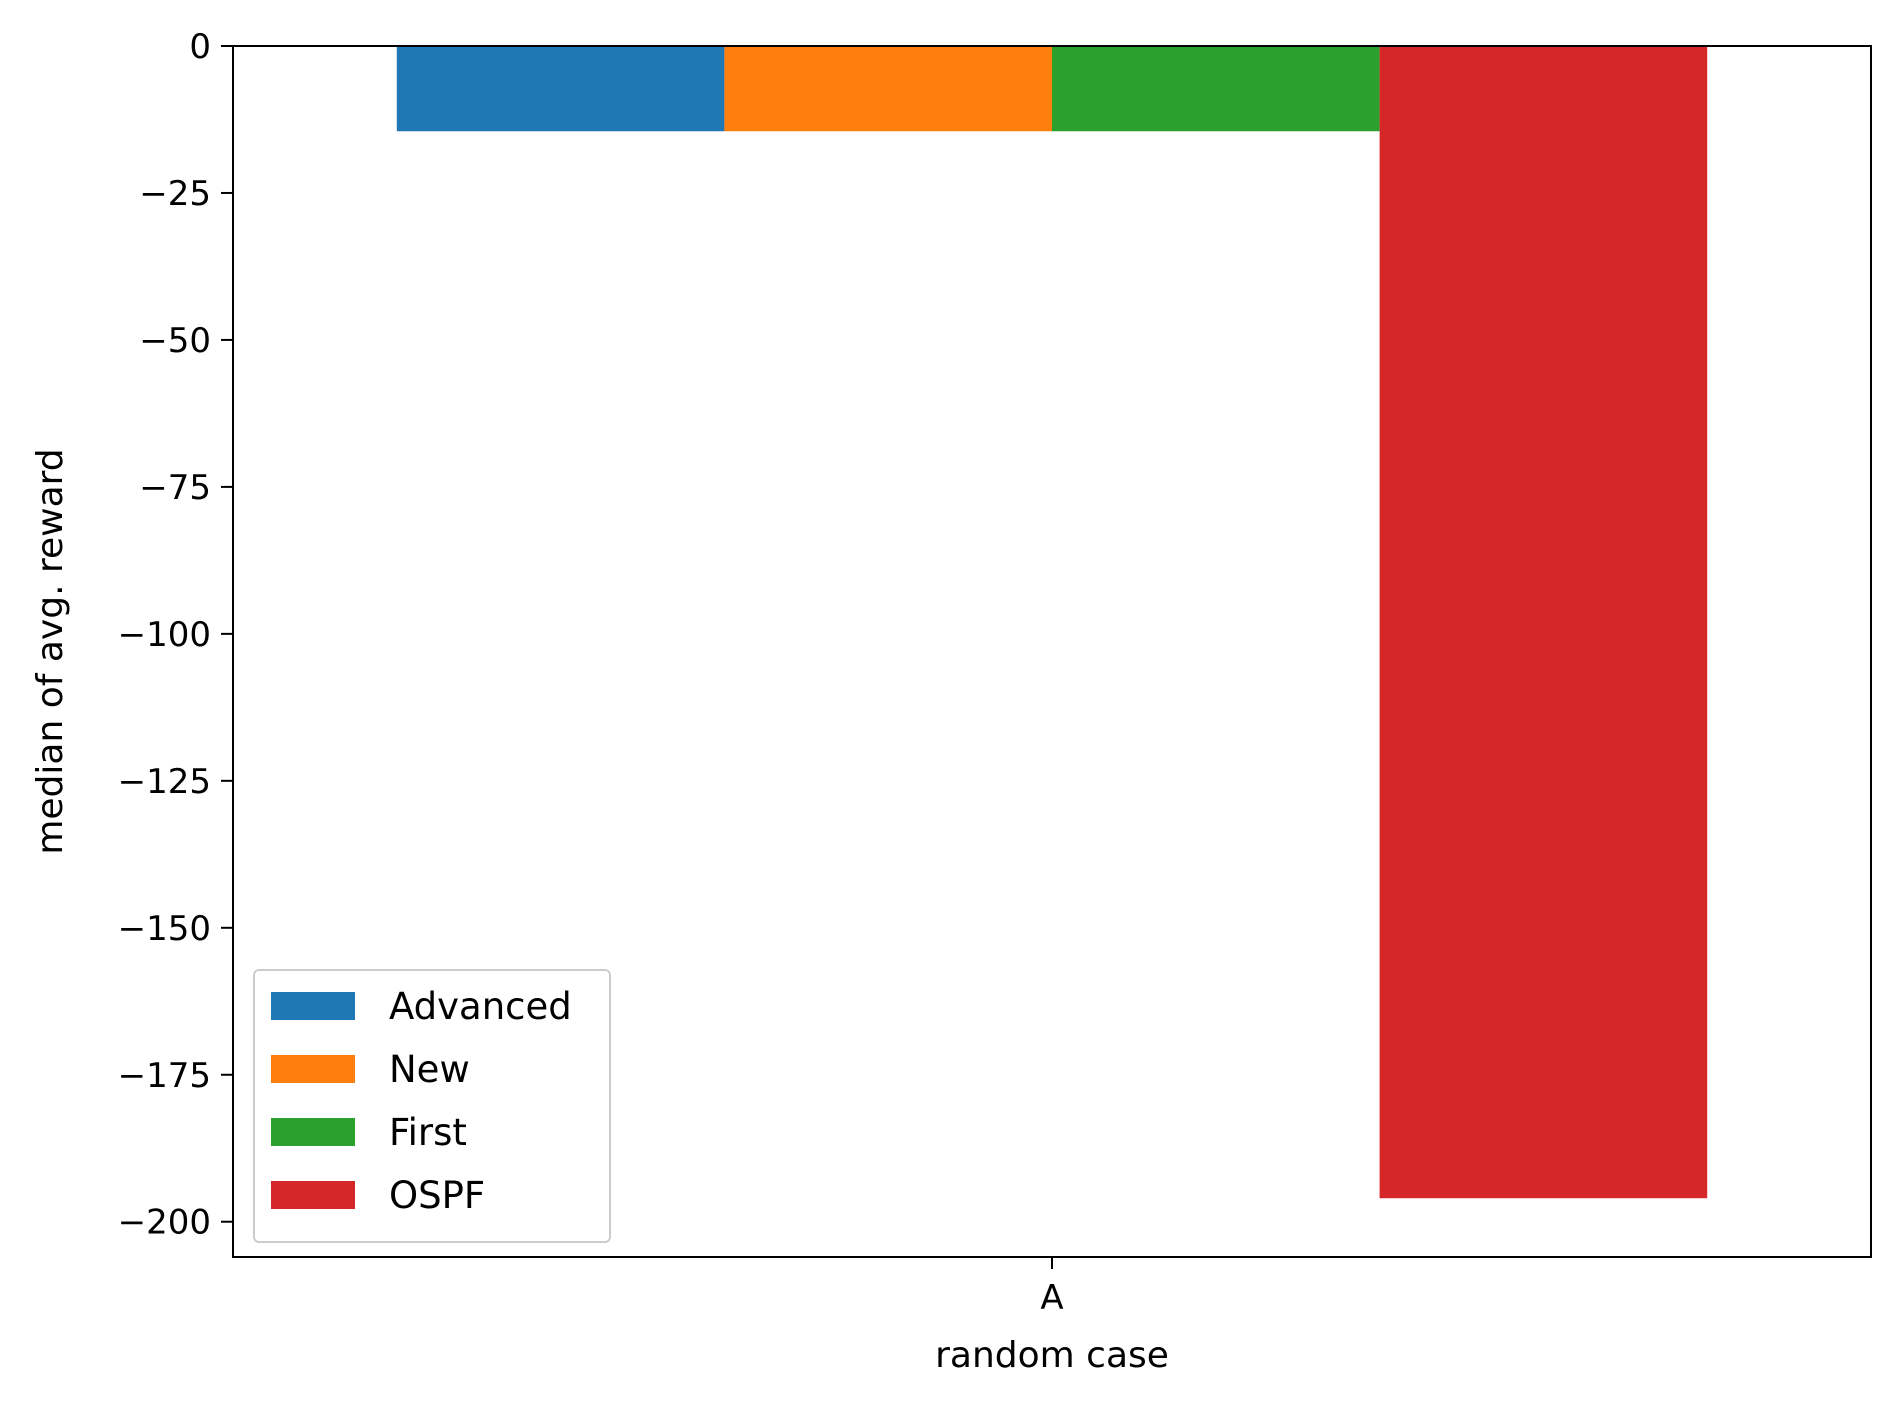 The height and width of the screenshot is (1410, 1890). I want to click on legend-swatch-first, so click(313, 1132).